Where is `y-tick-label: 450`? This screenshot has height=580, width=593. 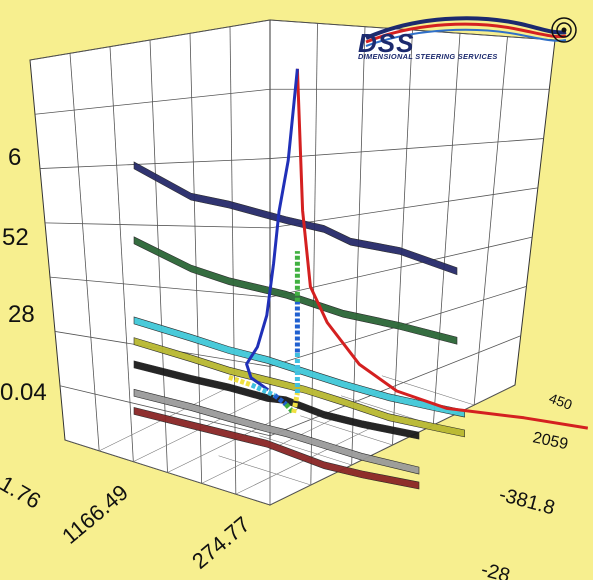 y-tick-label: 450 is located at coordinates (561, 401).